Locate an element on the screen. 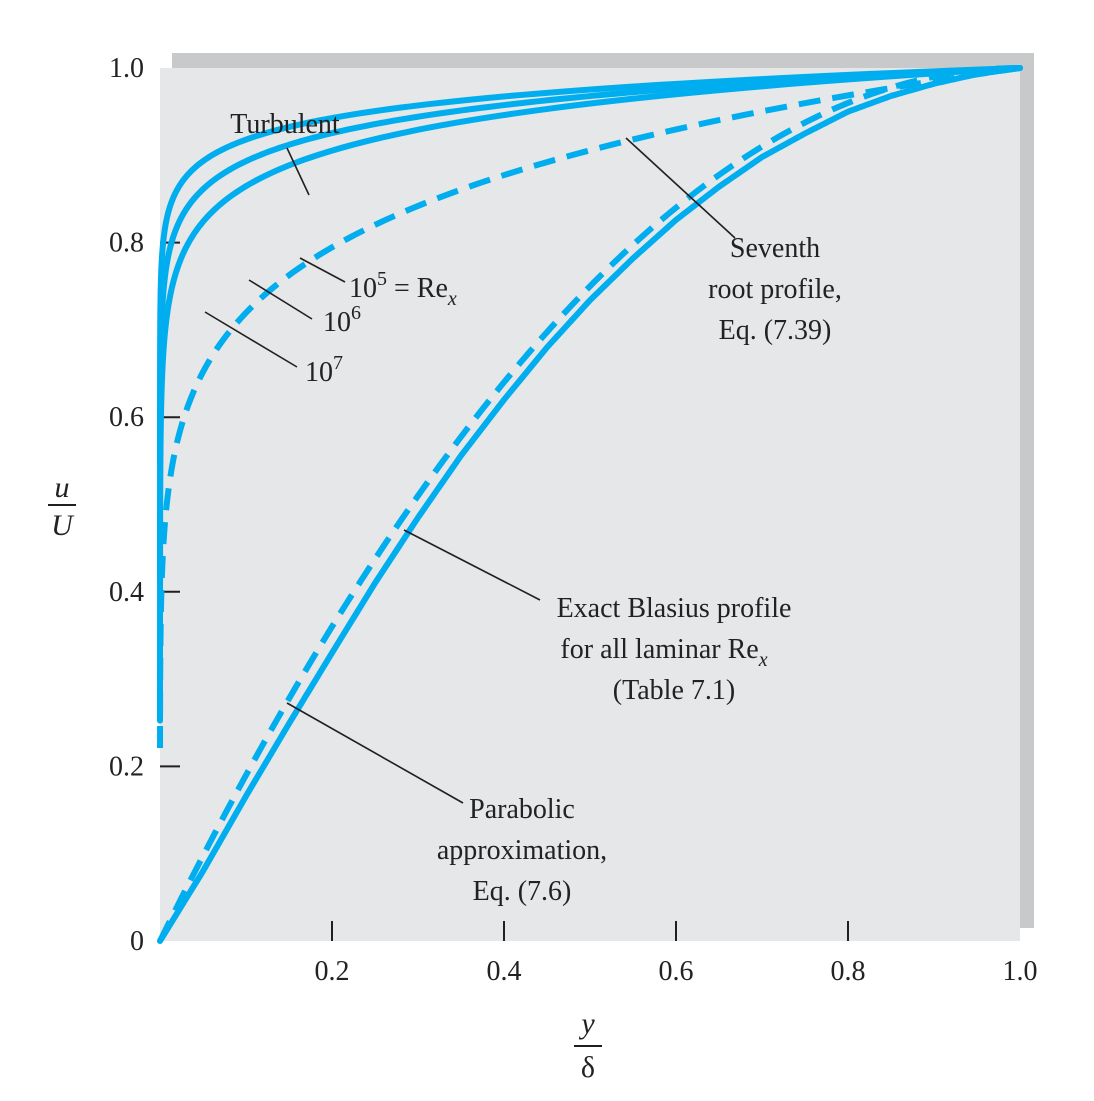 This screenshot has height=1101, width=1094. y-axis-label: u U is located at coordinates (62, 506).